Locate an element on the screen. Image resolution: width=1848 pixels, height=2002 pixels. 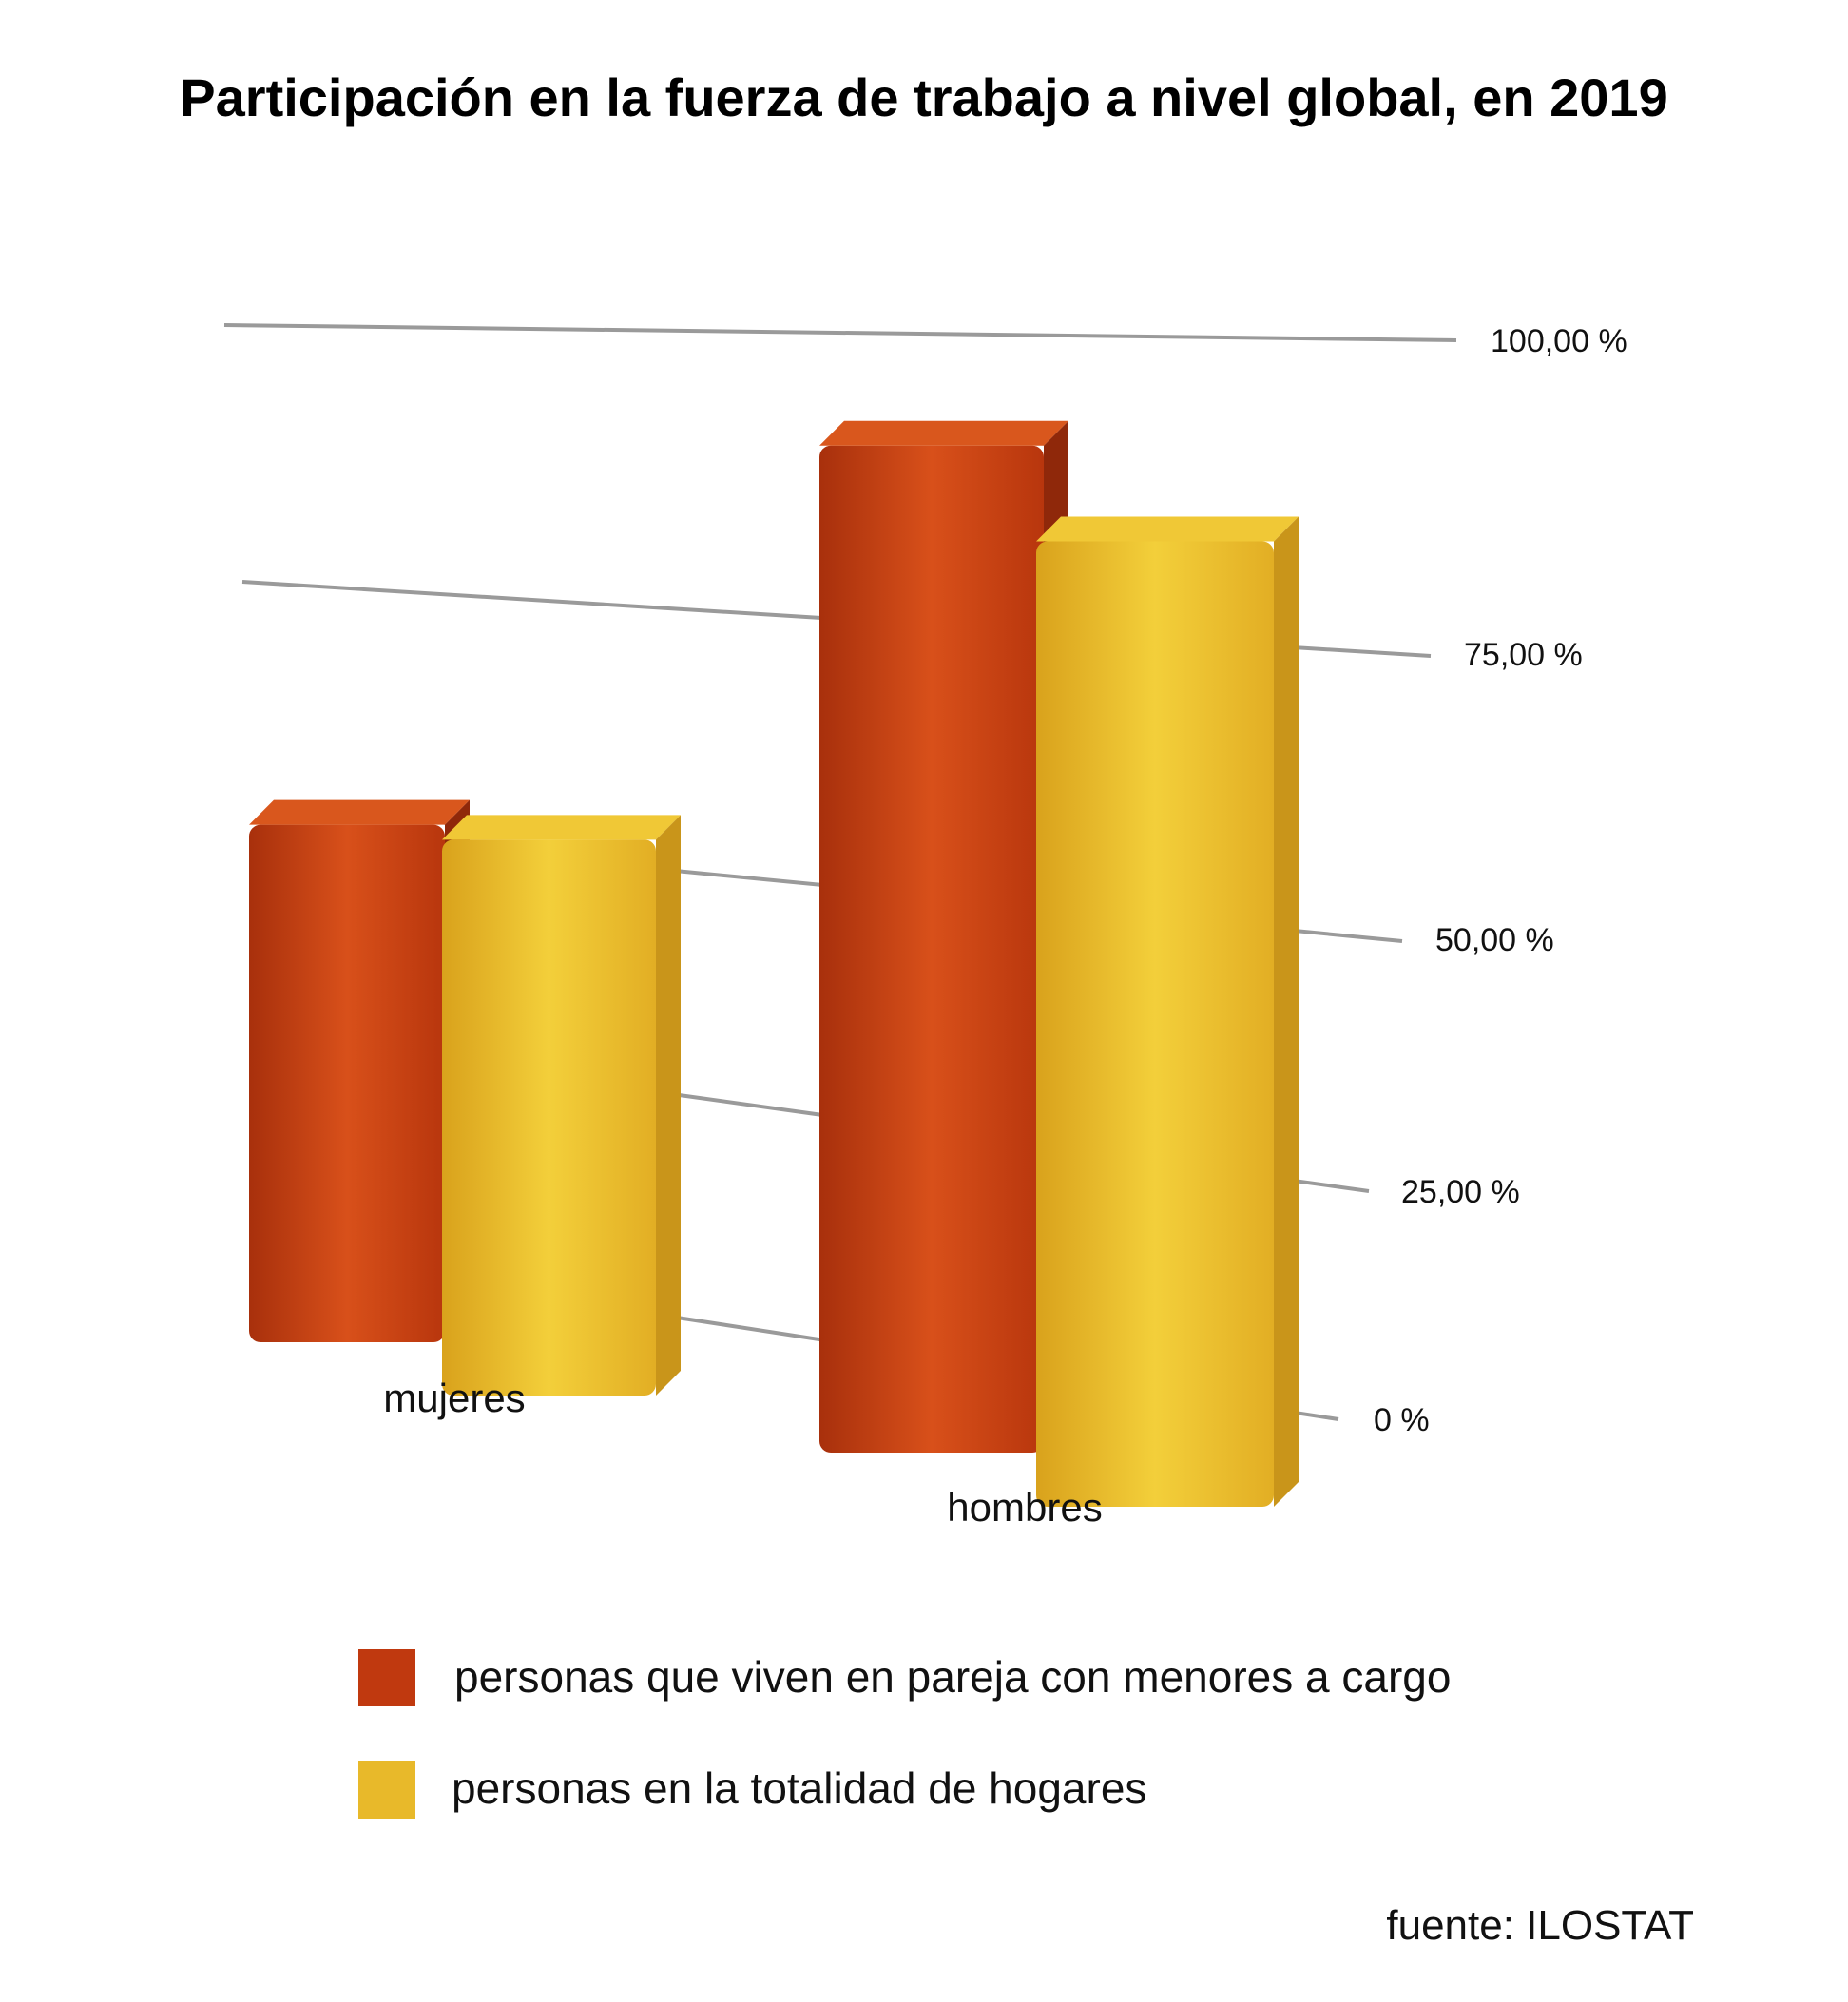
y-tick-label: 0 % is located at coordinates (1402, 1420).